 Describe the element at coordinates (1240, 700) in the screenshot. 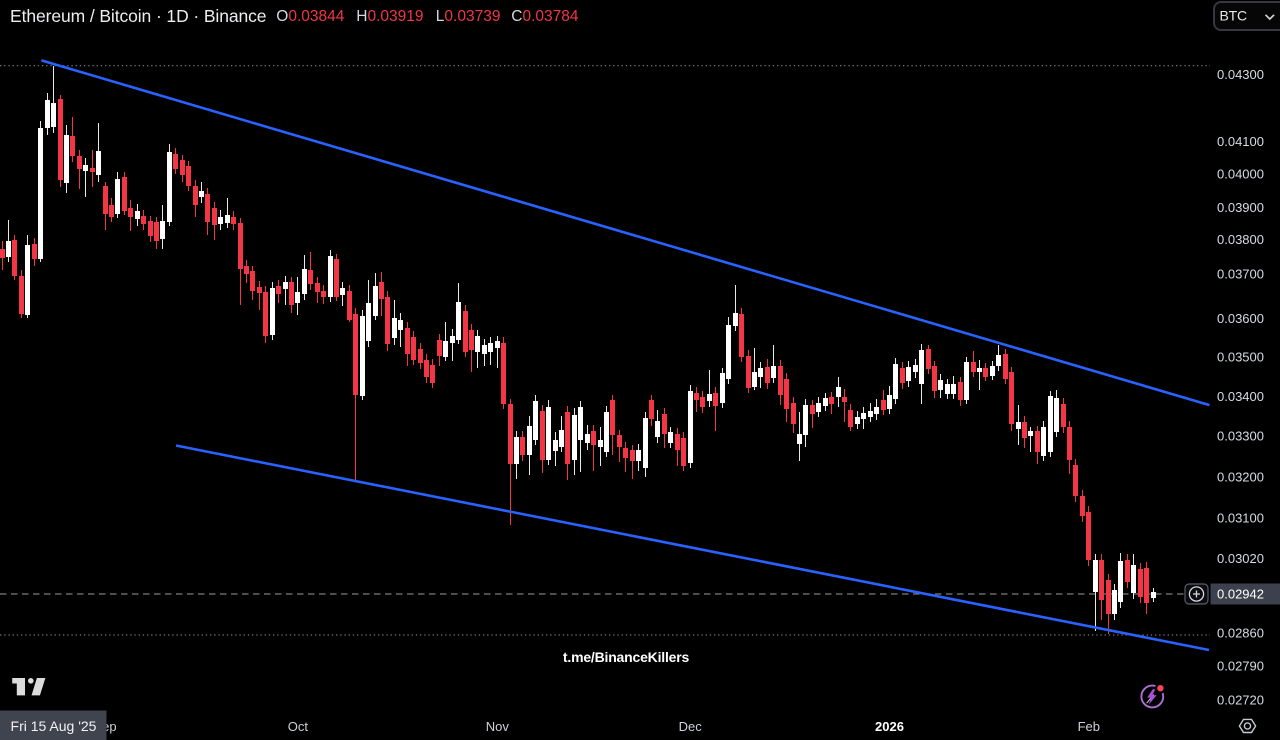

I see `svg-text: 0.02720` at that location.